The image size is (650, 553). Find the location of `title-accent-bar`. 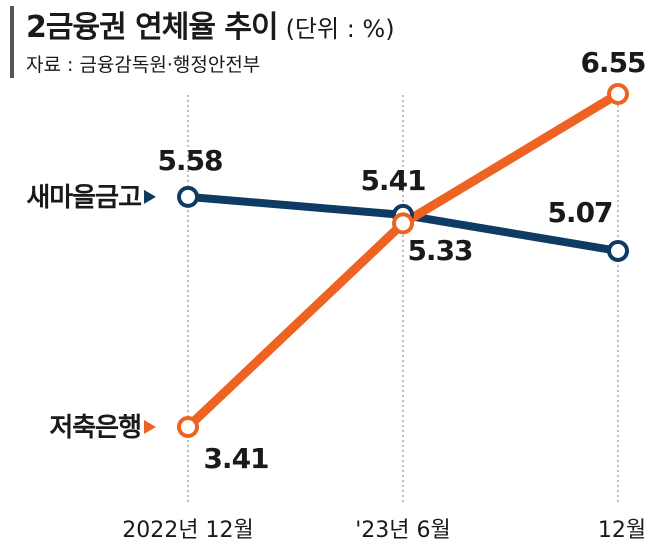

title-accent-bar is located at coordinates (12, 42).